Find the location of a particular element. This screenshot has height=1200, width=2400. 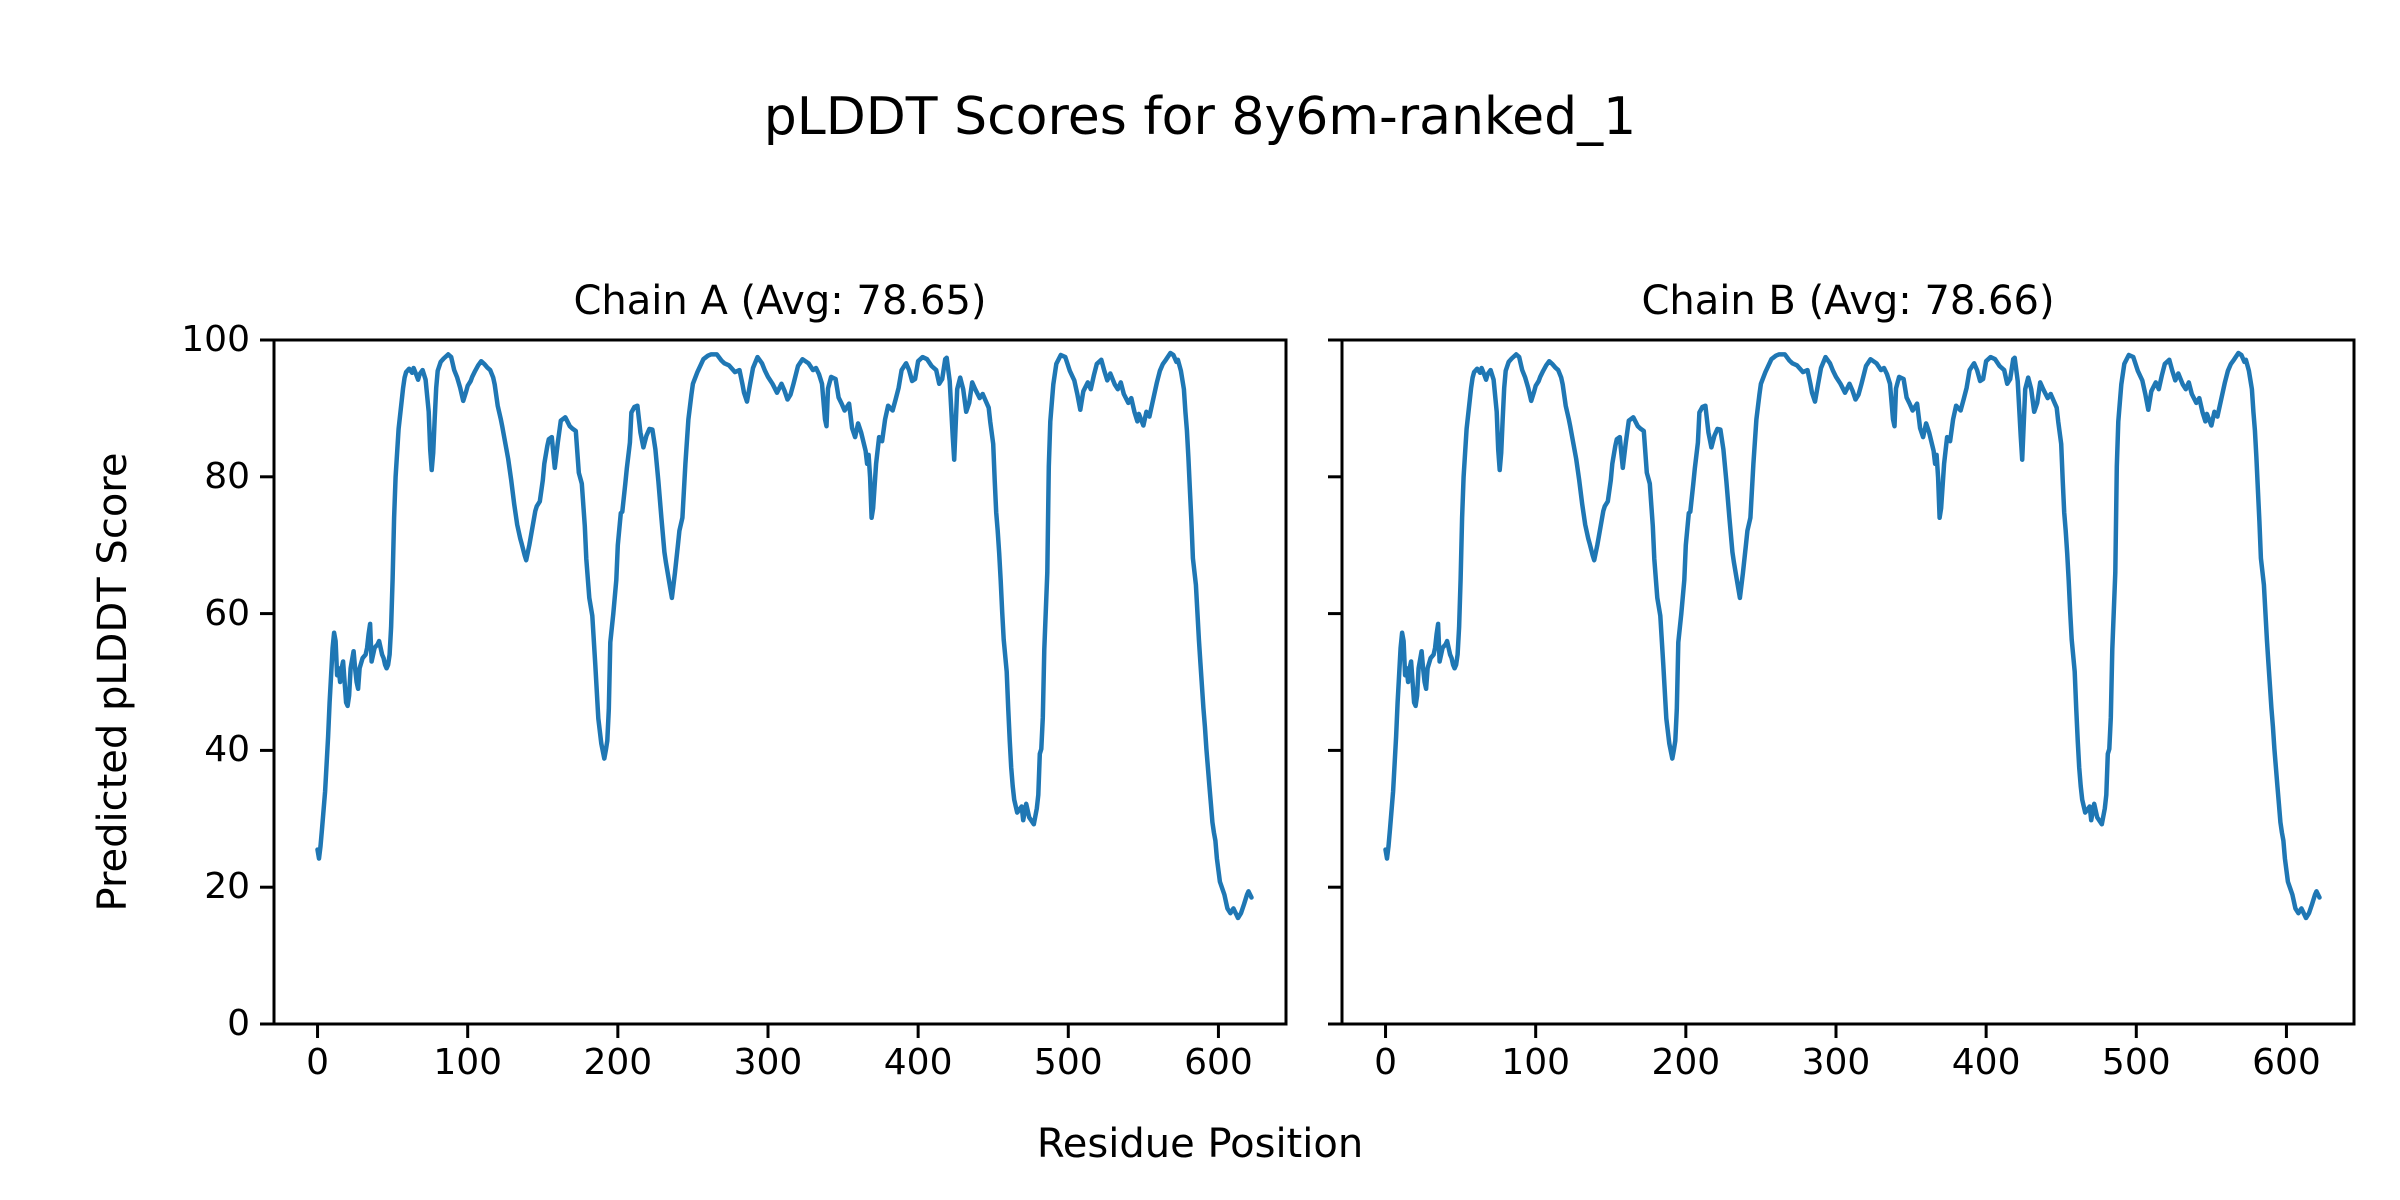

y-tick-label: 60 is located at coordinates (227, 613).